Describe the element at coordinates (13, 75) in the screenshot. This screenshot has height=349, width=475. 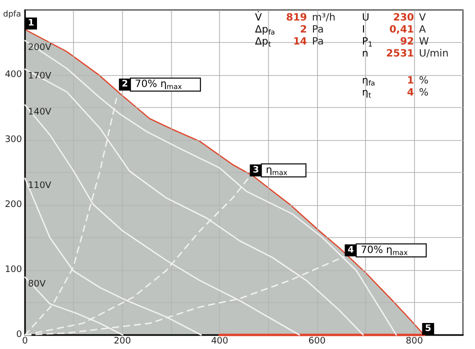
I see `y-tick-label: 400` at that location.